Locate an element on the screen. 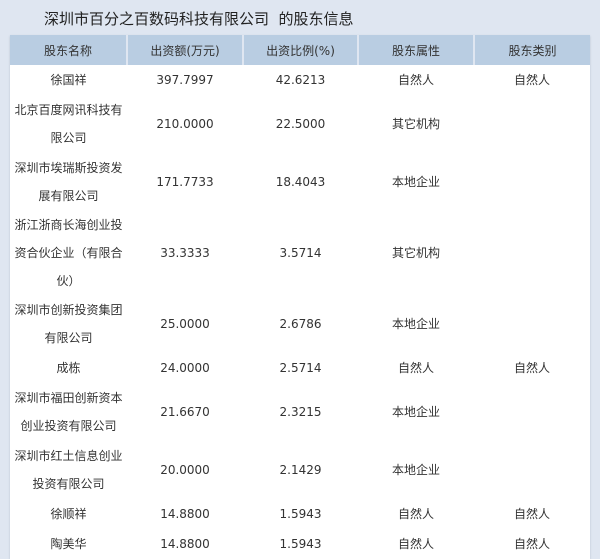  table-row: 深圳市福田创新资本创业投资有限公司 21.6670 2.3215 本地企业 is located at coordinates (300, 412).